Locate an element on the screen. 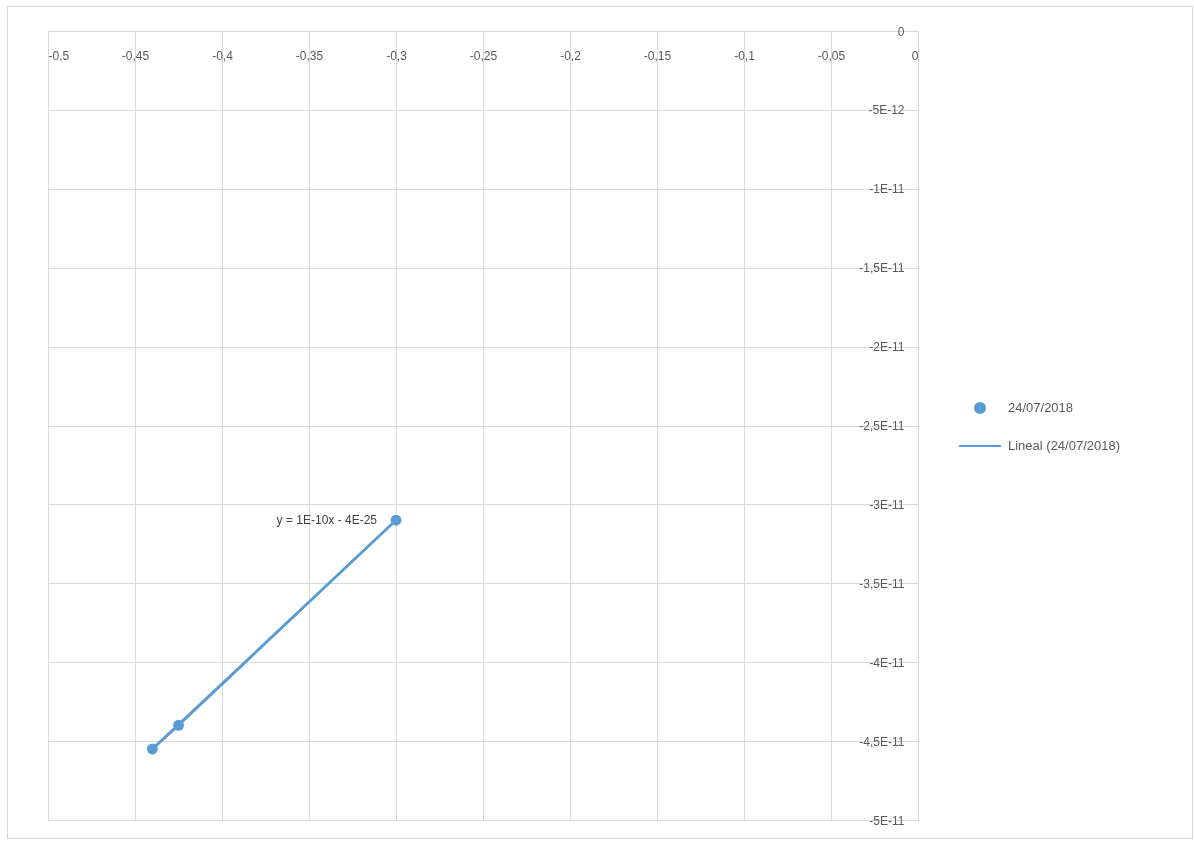 Image resolution: width=1194 pixels, height=841 pixels. y-tick-label: -4E-11 is located at coordinates (887, 662).